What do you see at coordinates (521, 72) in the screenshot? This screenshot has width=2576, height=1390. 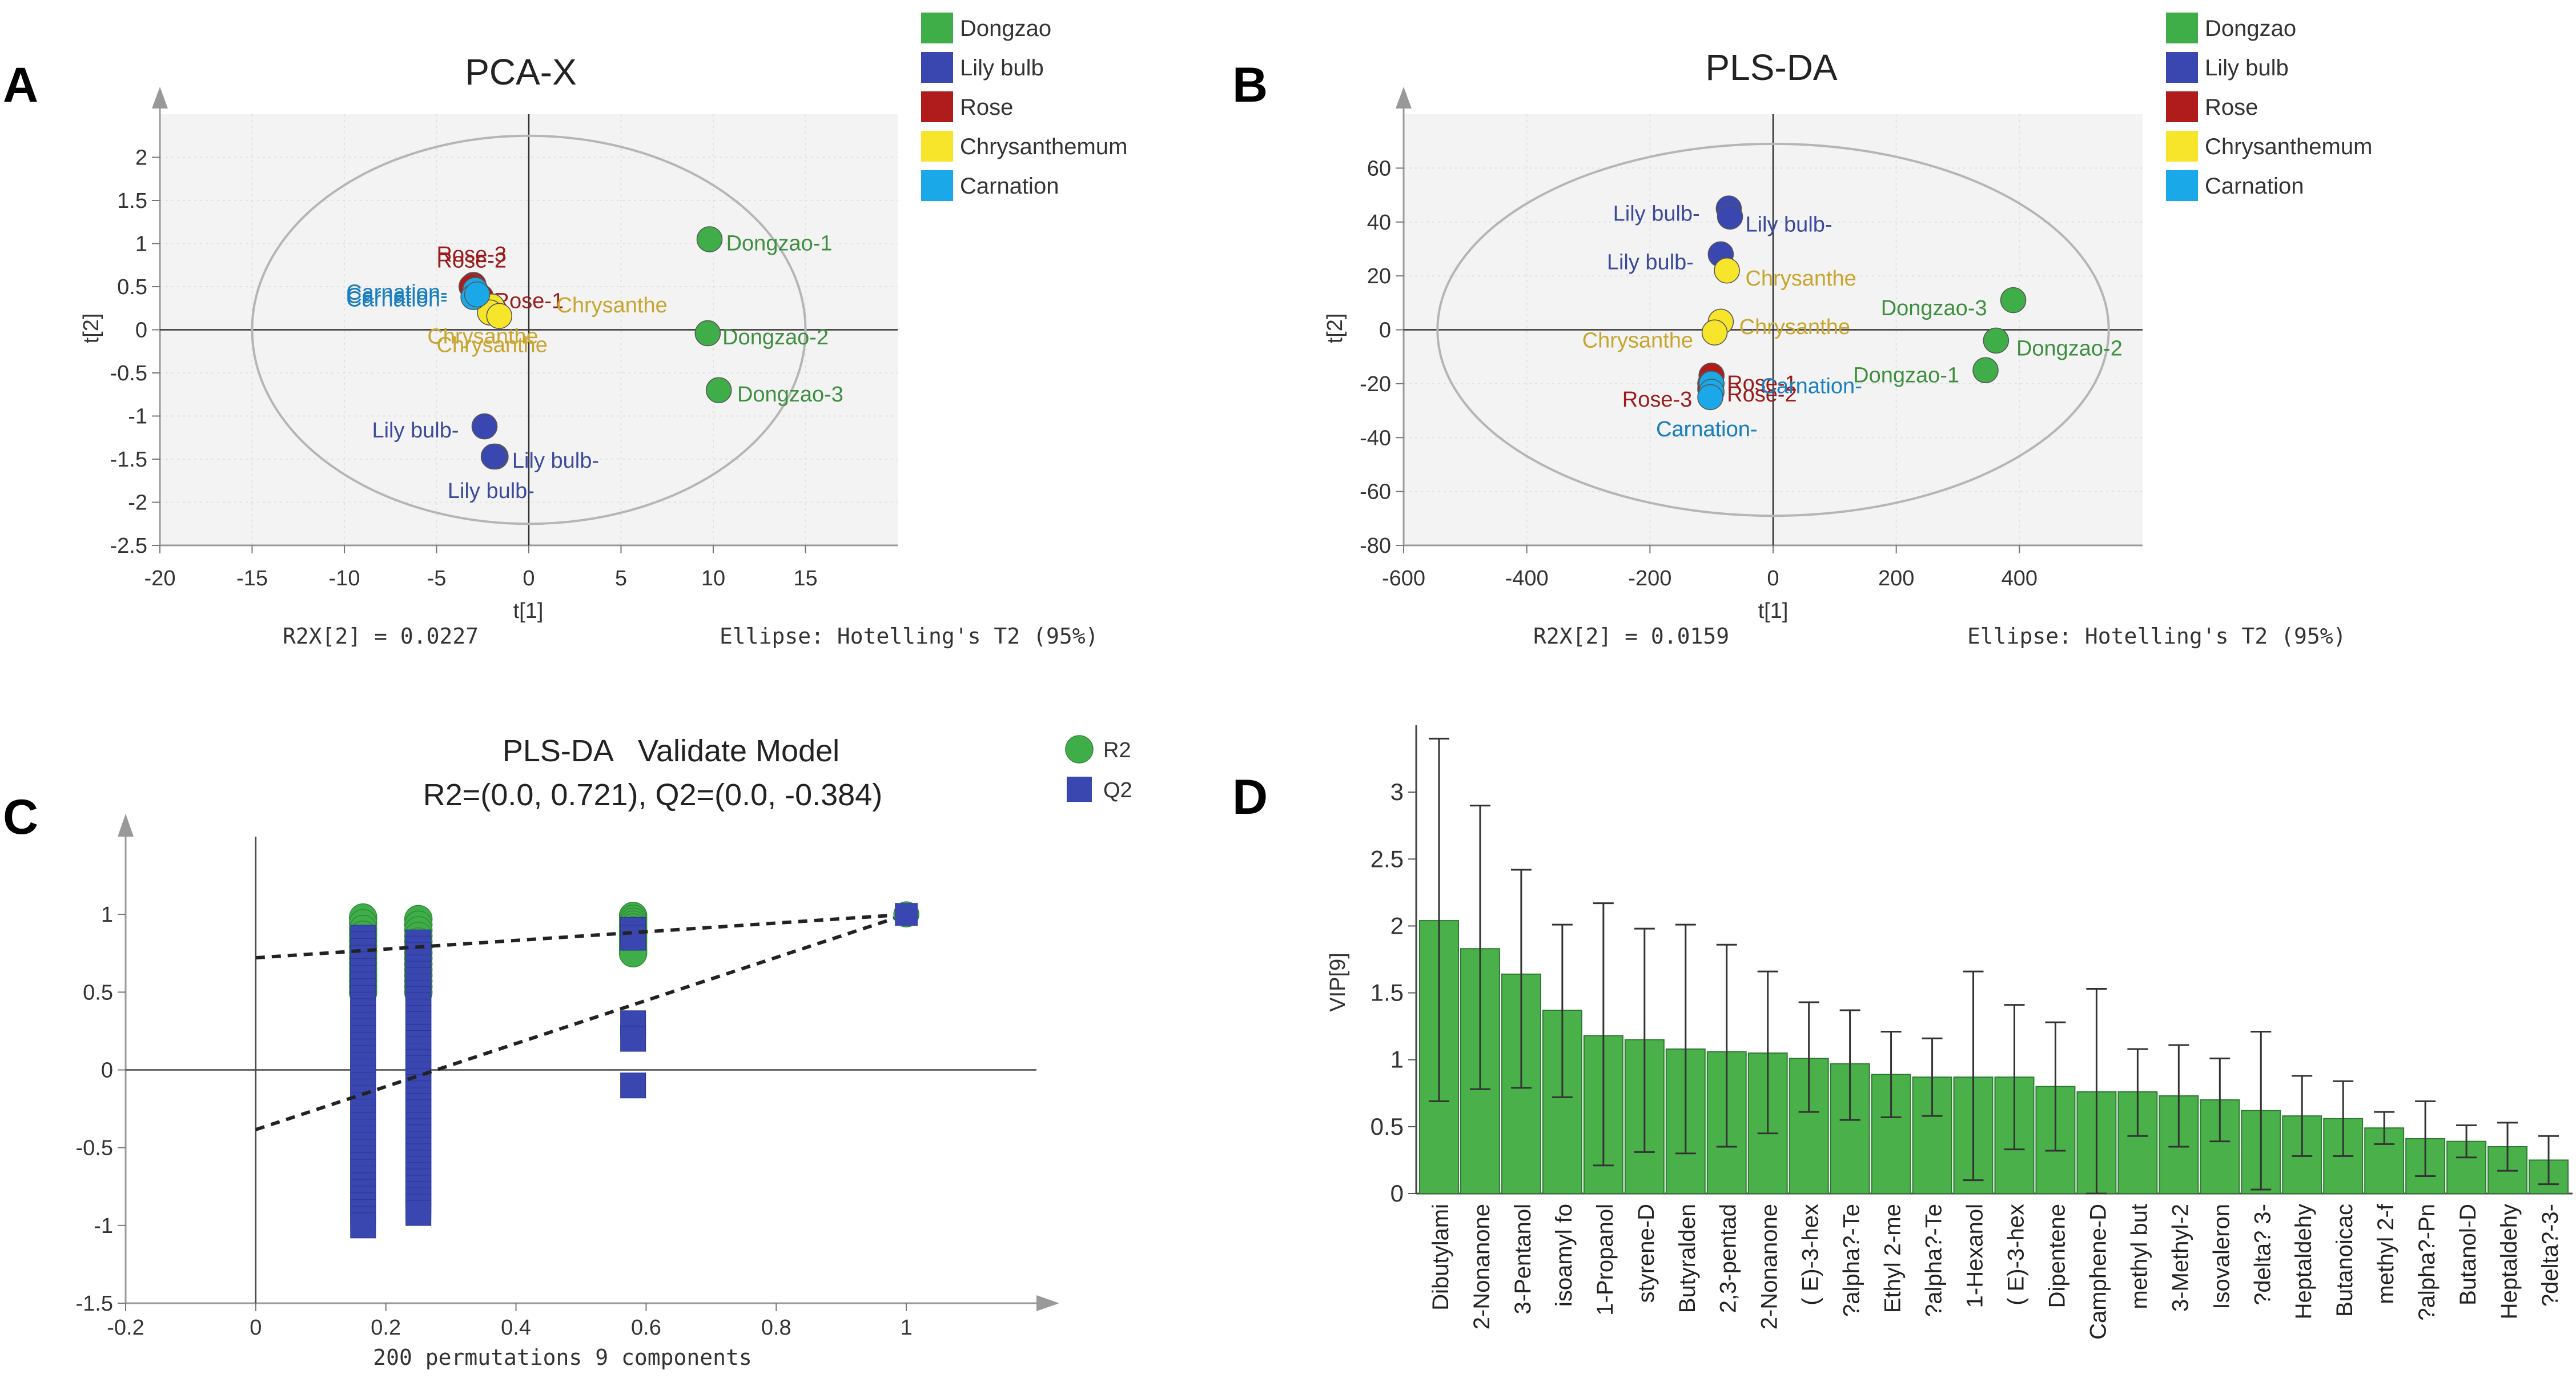 I see `panel-a-title: PCA-X` at bounding box center [521, 72].